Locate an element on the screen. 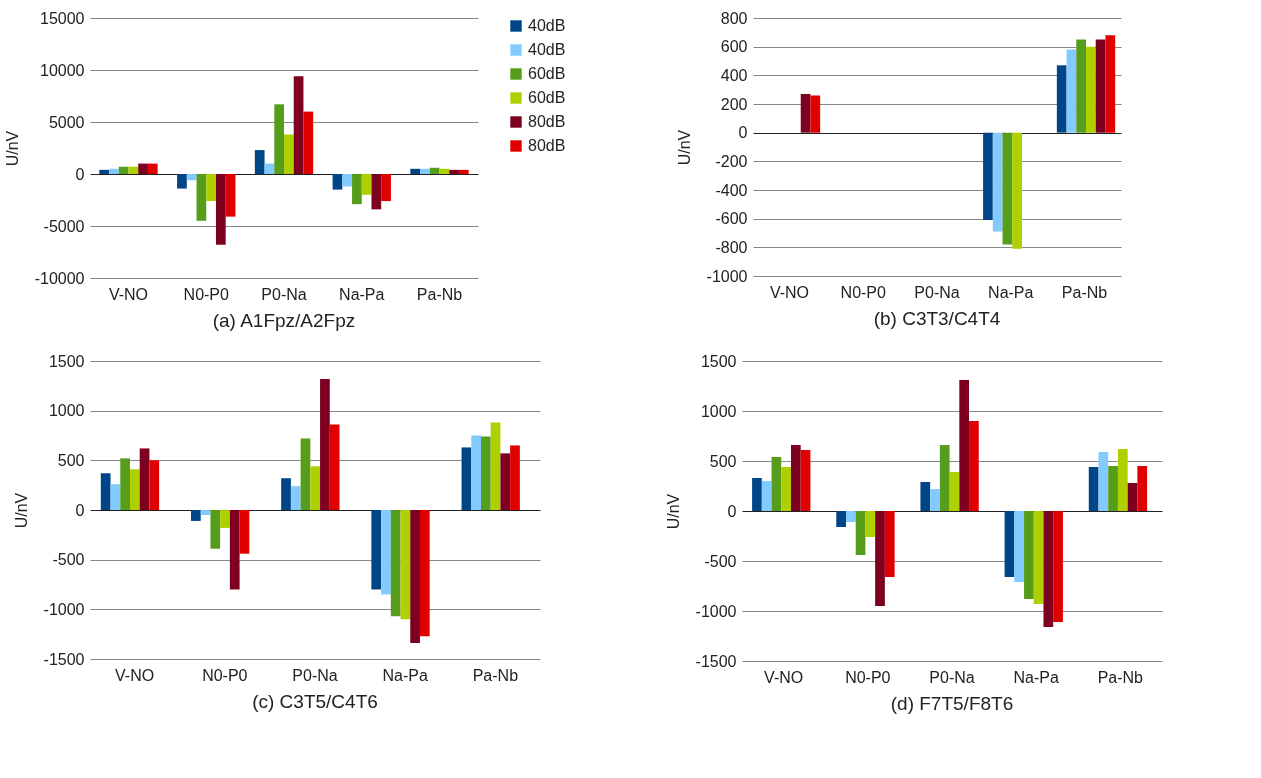 The image size is (1261, 778). y-tick-label: -500 is located at coordinates (720, 561).